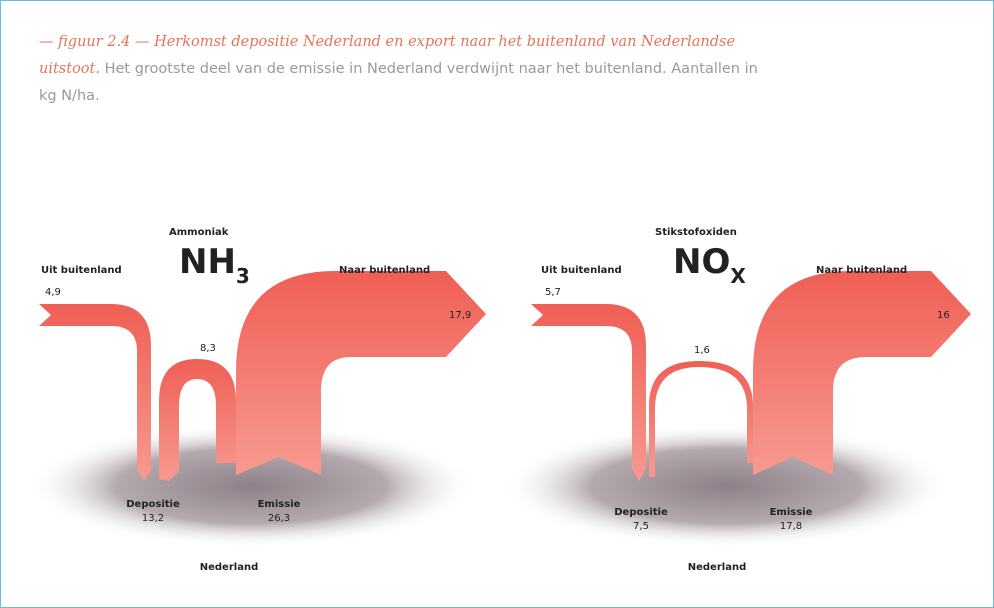  I want to click on formula-main: NH, so click(207, 262).